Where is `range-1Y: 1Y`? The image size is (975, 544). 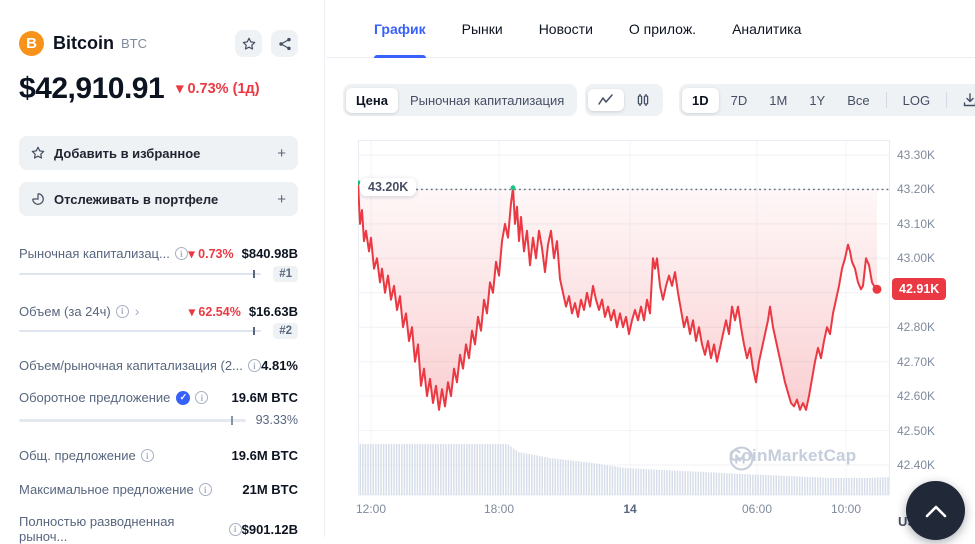 range-1Y: 1Y is located at coordinates (817, 100).